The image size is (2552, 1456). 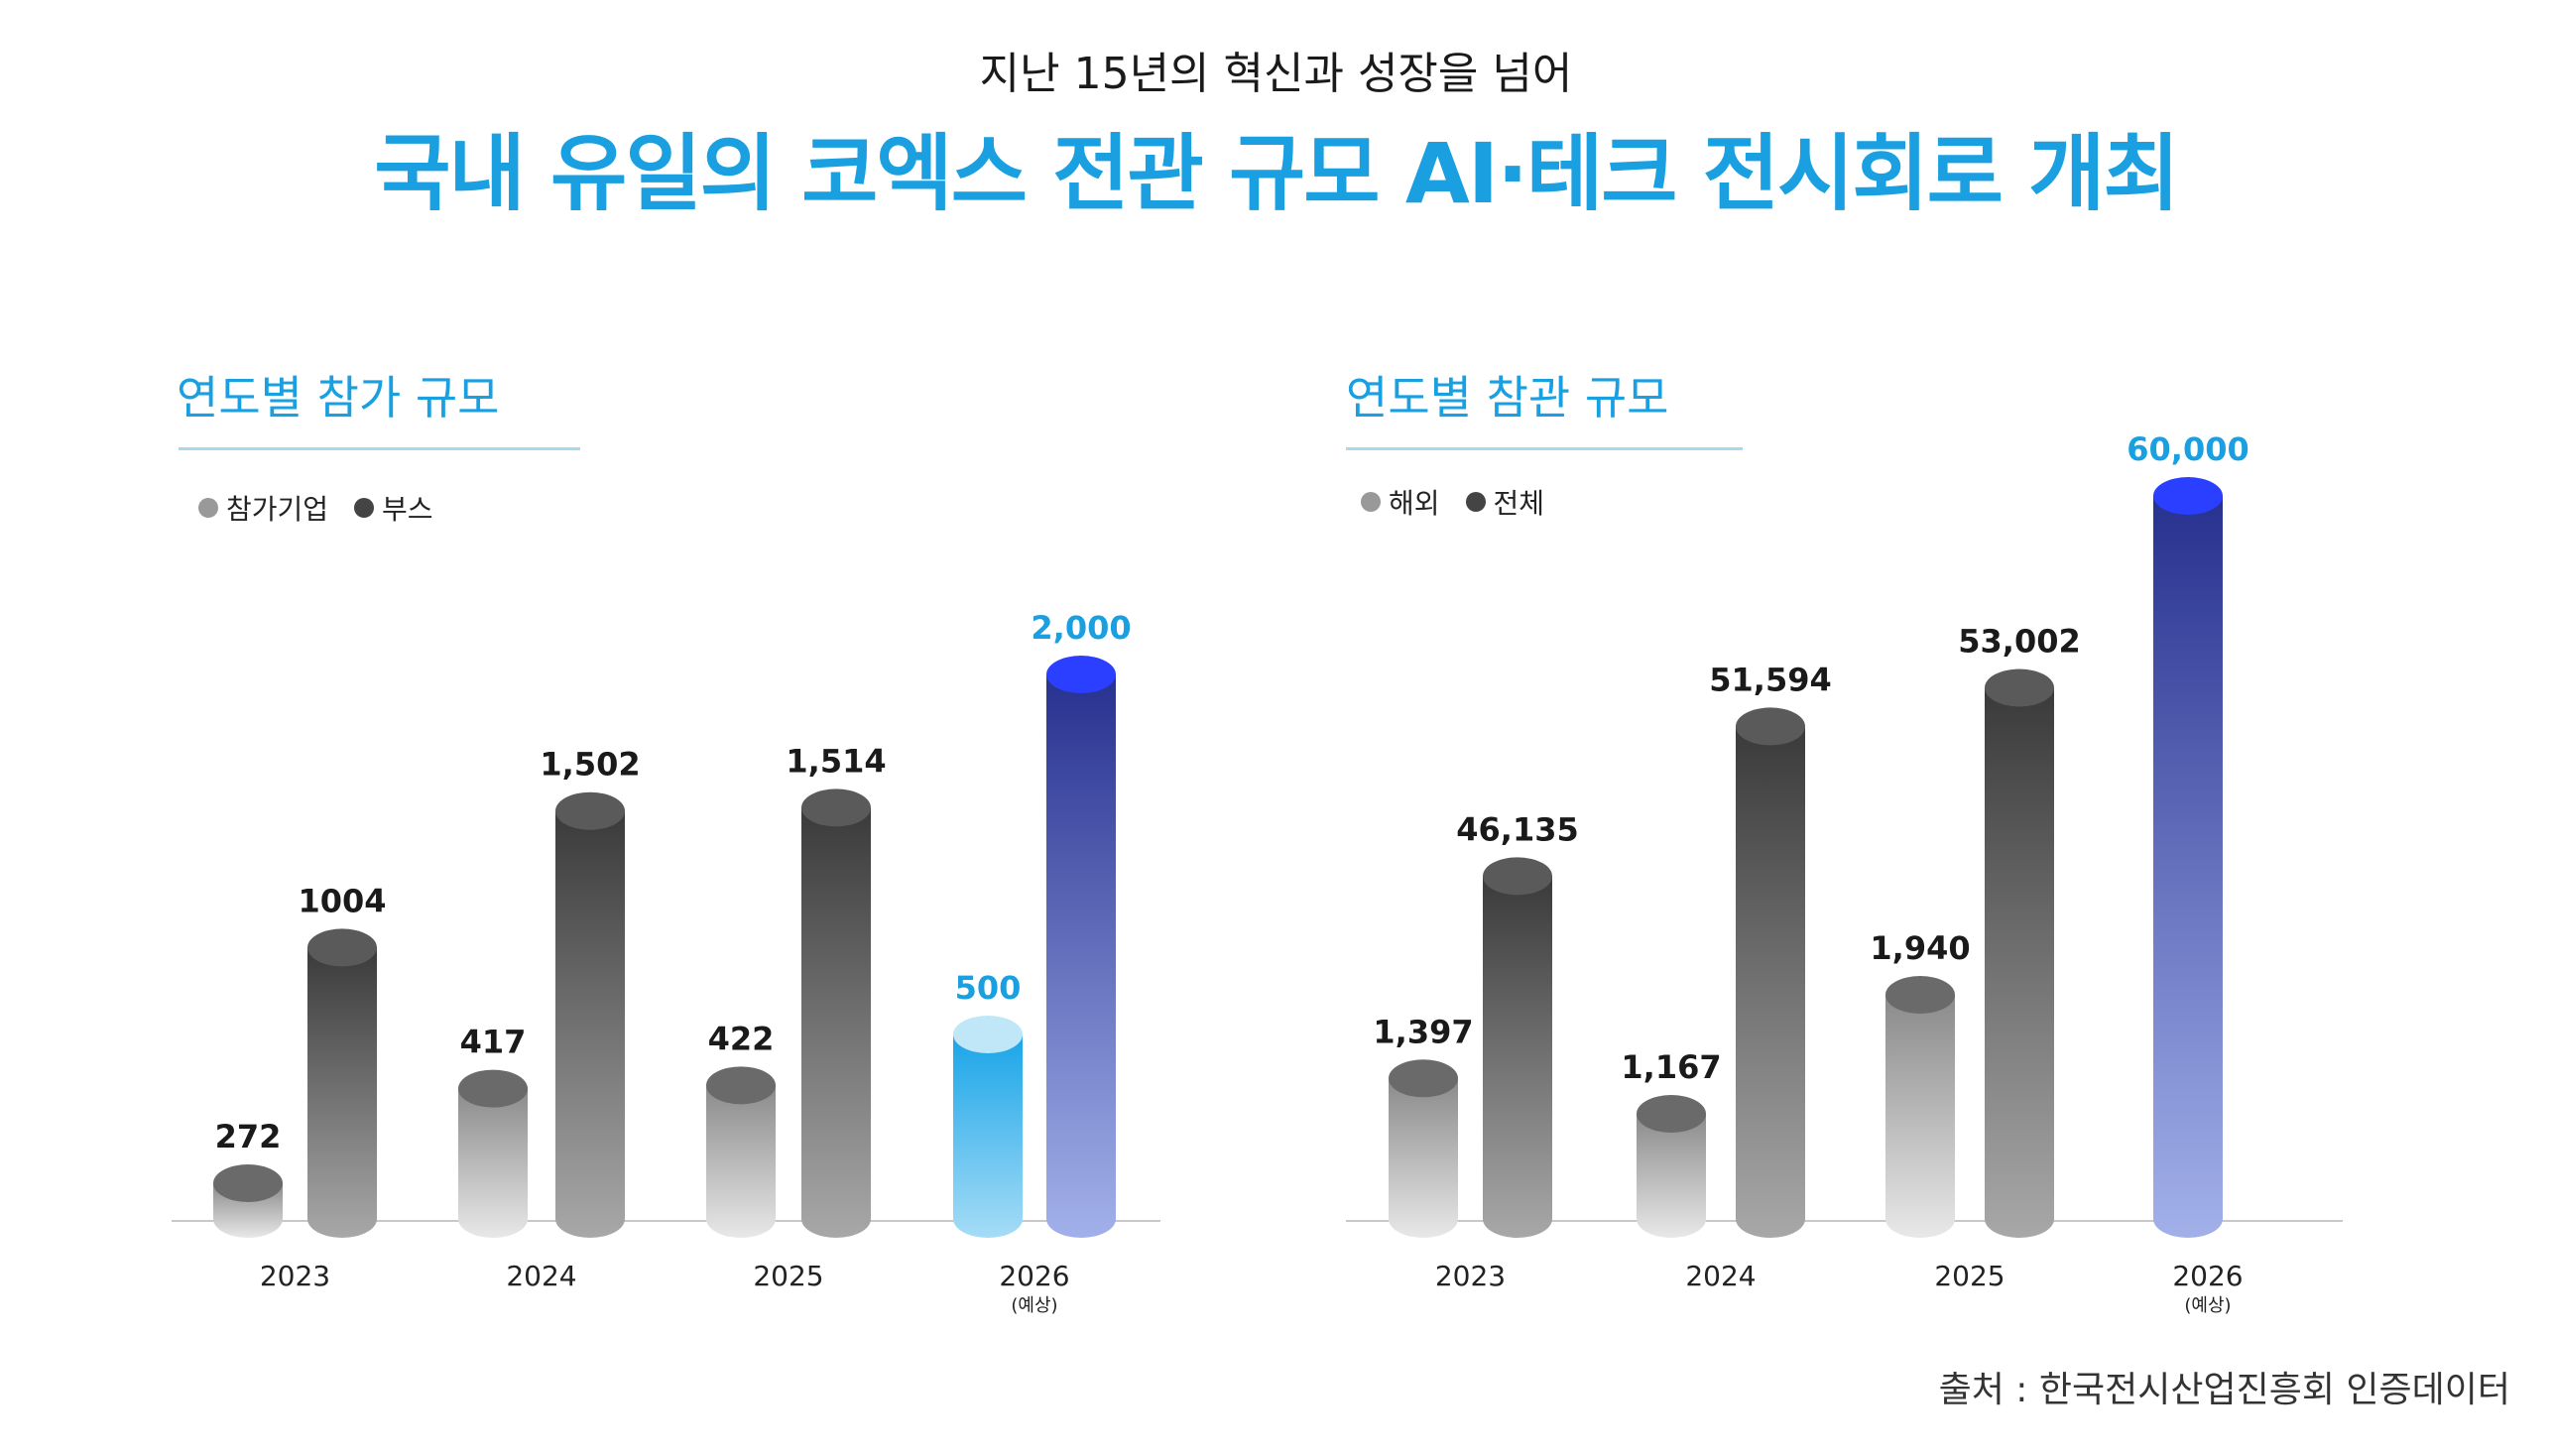 What do you see at coordinates (1081, 628) in the screenshot?
I see `data-label: 2,000` at bounding box center [1081, 628].